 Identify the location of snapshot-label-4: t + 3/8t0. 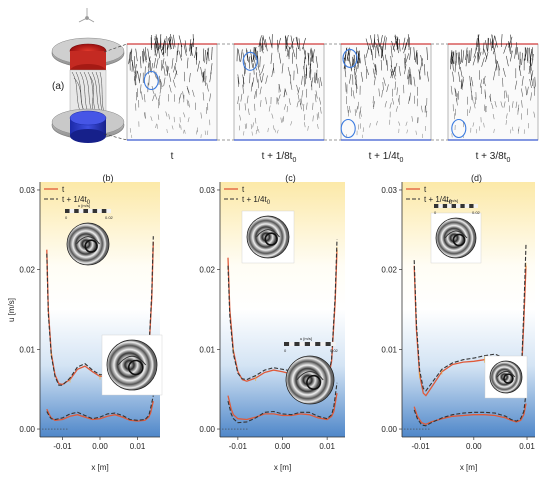
(493, 157).